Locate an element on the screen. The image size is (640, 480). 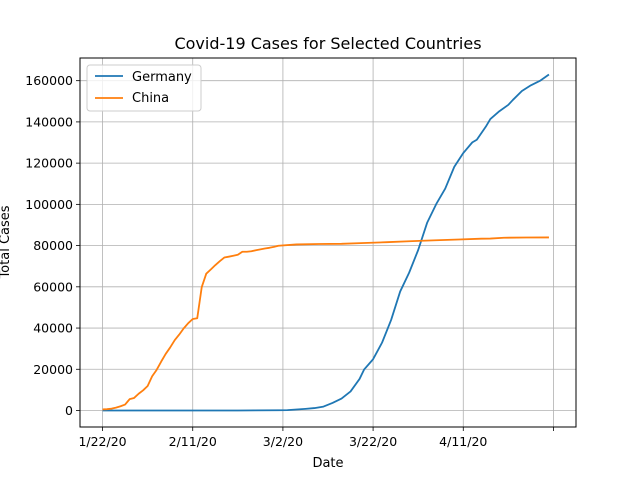
legend: Germany China is located at coordinates (144, 88).